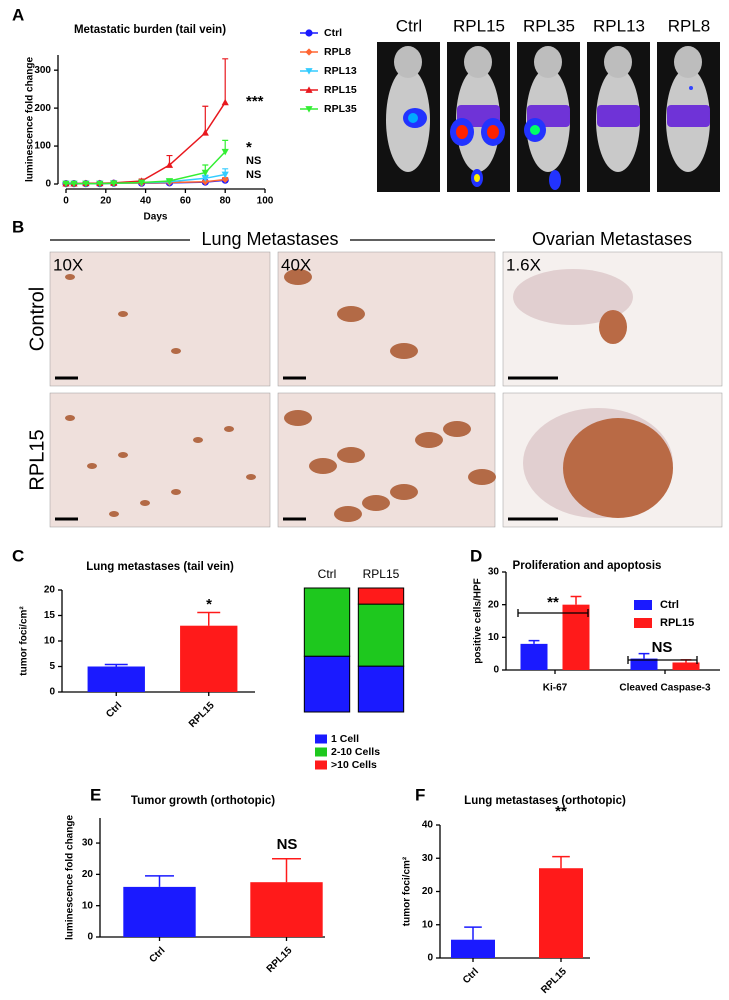 This screenshot has height=1000, width=729. Describe the element at coordinates (587, 566) in the screenshot. I see `chart-title: Proliferation and apoptosis` at that location.